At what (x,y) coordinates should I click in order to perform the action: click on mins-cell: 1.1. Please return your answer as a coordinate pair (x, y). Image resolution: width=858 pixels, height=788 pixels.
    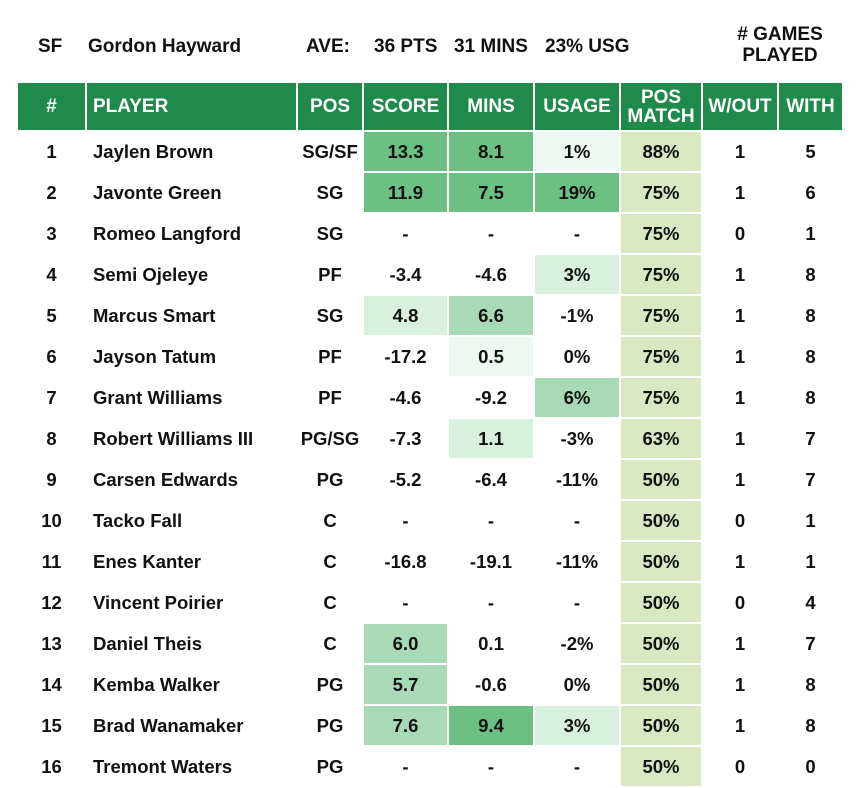
    Looking at the image, I should click on (490, 438).